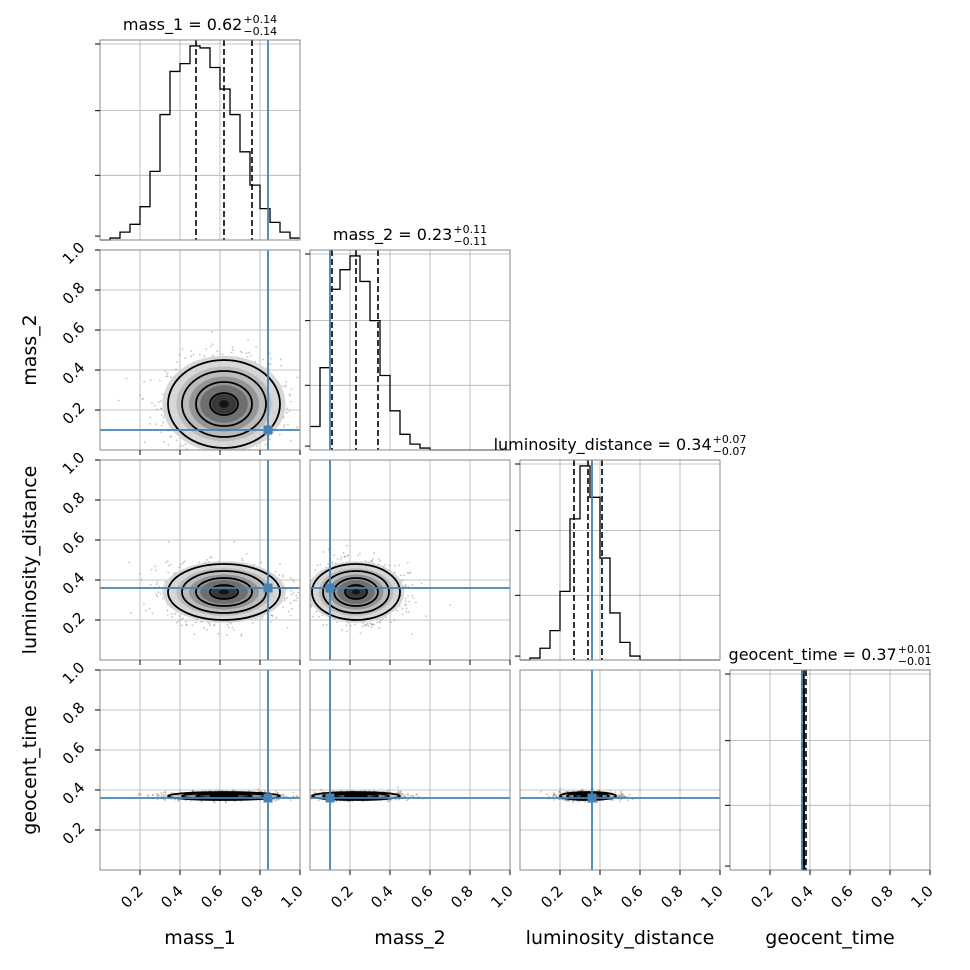 Image resolution: width=970 pixels, height=970 pixels. What do you see at coordinates (182, 25) in the screenshot?
I see `title-value: mass_1 = 0.62` at bounding box center [182, 25].